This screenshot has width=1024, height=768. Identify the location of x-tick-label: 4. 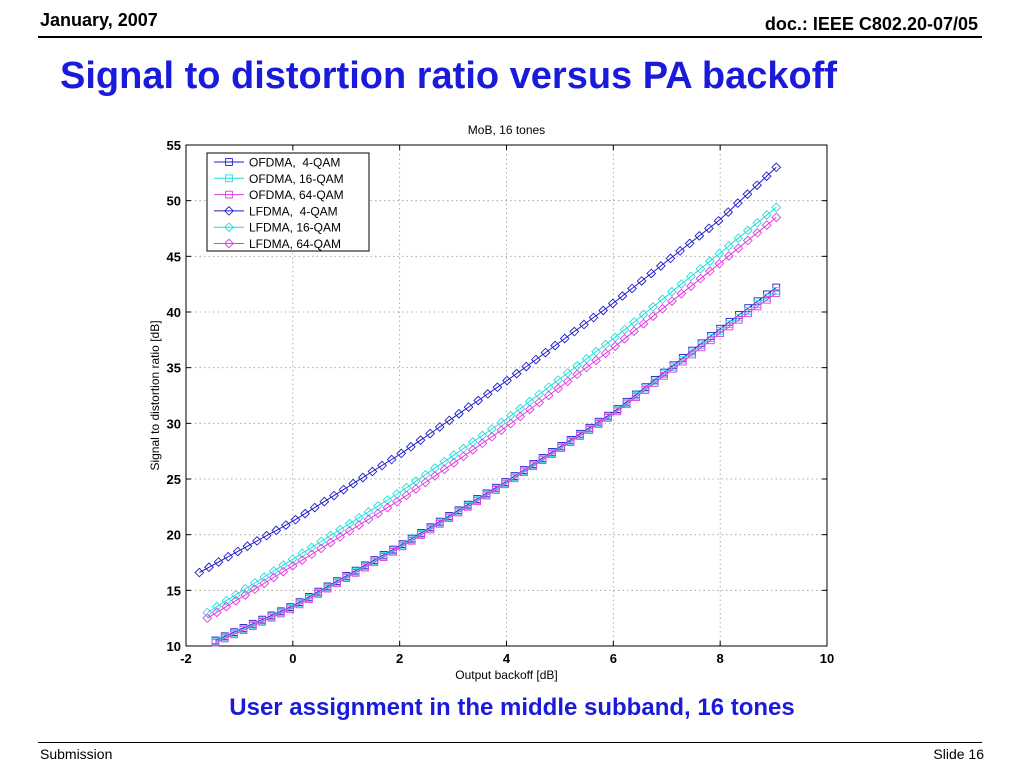
(507, 658).